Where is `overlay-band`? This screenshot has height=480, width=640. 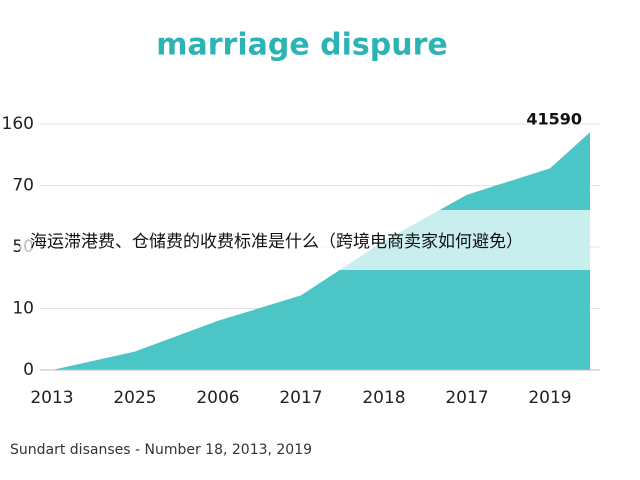
overlay-band is located at coordinates (305, 240).